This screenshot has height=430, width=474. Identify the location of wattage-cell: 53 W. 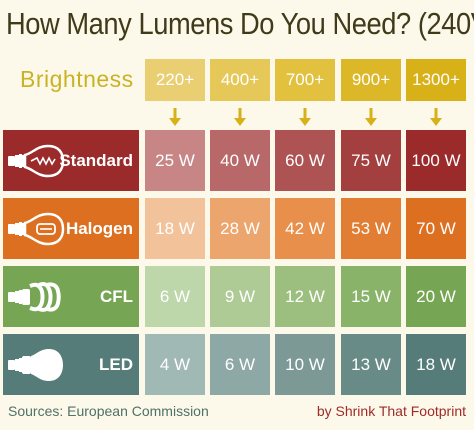
(371, 228).